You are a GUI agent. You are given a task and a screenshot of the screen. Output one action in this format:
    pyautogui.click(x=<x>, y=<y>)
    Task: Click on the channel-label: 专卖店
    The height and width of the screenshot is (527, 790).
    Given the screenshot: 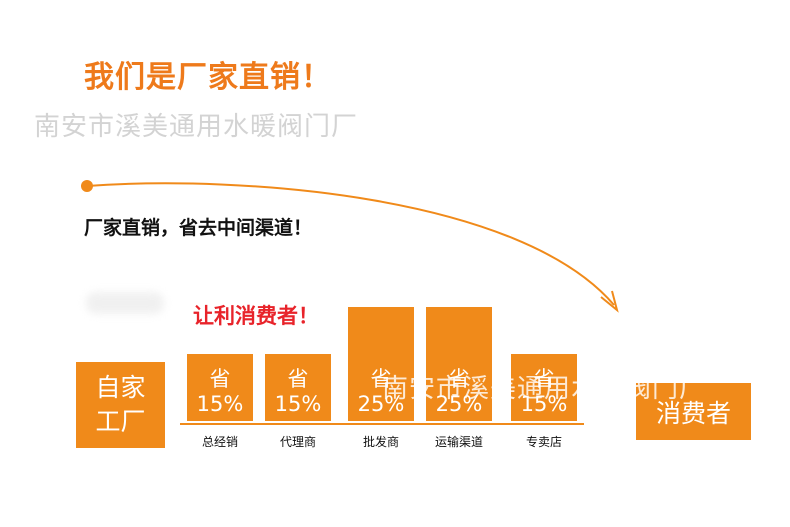 What is the action you would take?
    pyautogui.click(x=543, y=442)
    